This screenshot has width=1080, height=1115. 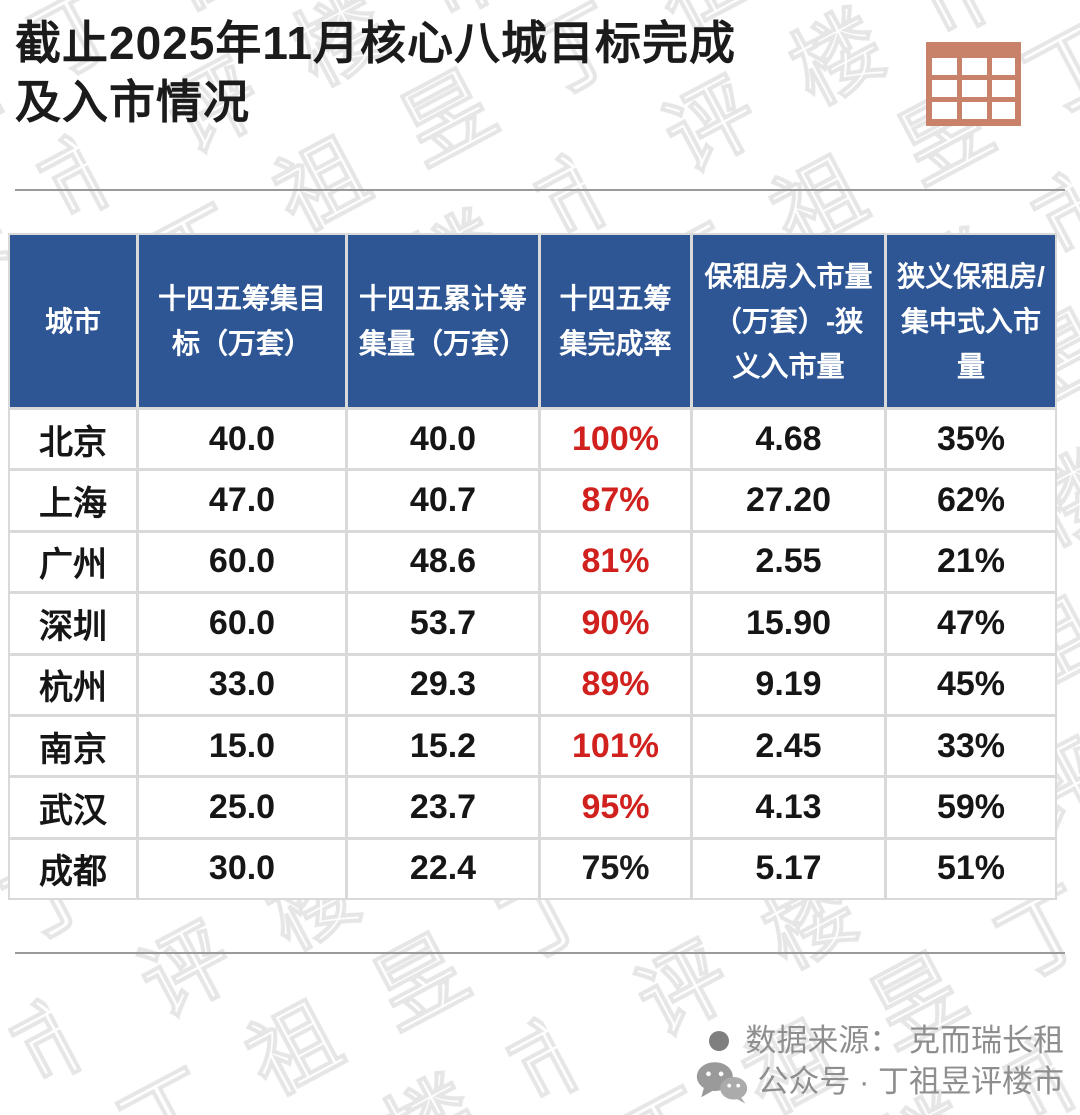 What do you see at coordinates (971, 684) in the screenshot?
I see `ratio-value: 45%` at bounding box center [971, 684].